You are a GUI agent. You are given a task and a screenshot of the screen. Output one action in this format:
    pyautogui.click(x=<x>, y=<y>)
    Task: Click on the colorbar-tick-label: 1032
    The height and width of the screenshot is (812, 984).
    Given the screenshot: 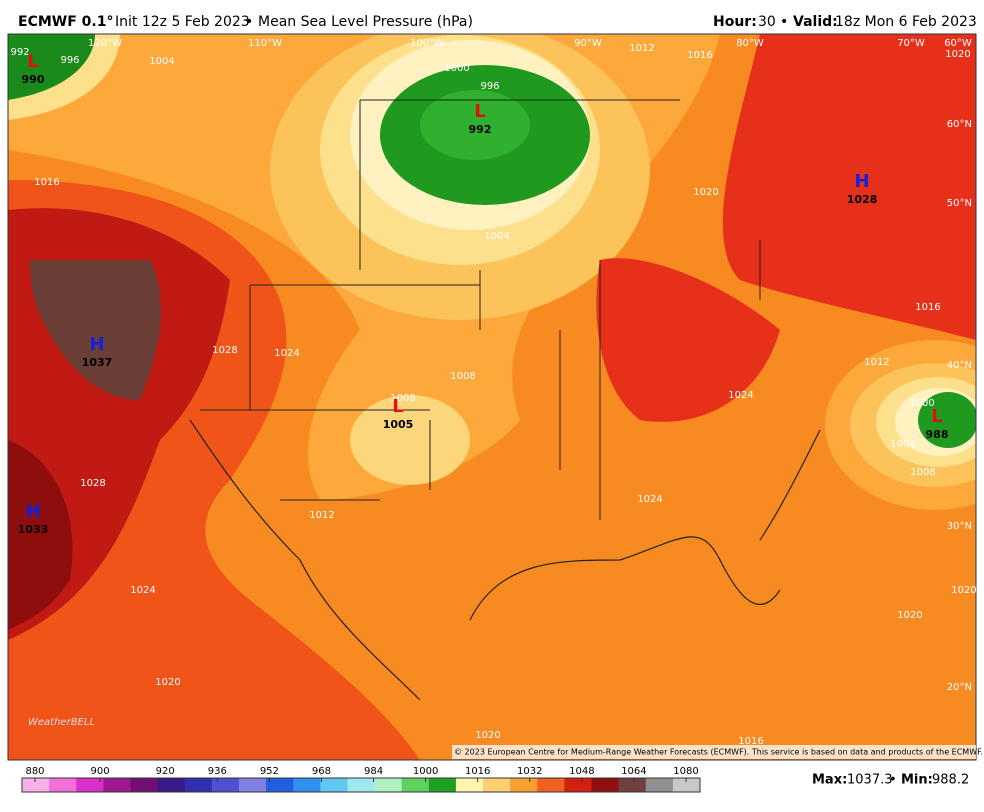 What is the action you would take?
    pyautogui.click(x=529, y=771)
    